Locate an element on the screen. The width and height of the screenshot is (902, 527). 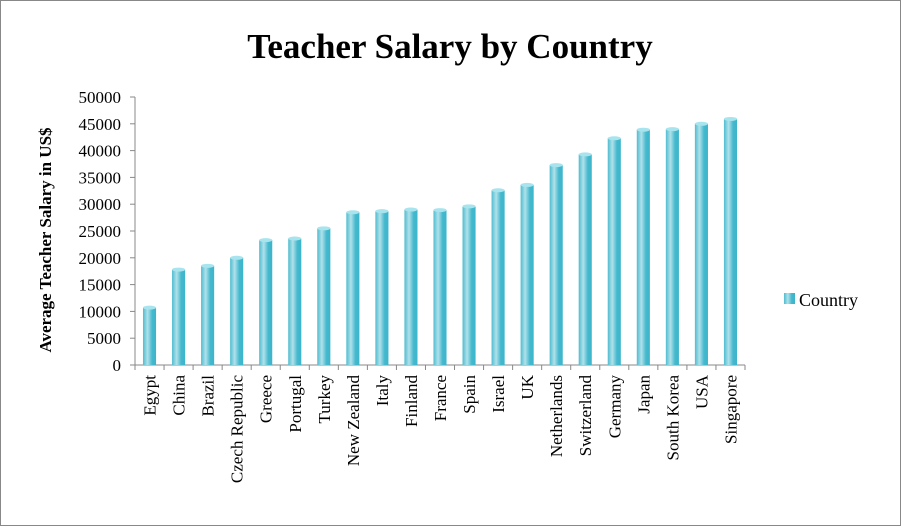
x-tick-label: Germany is located at coordinates (614, 407).